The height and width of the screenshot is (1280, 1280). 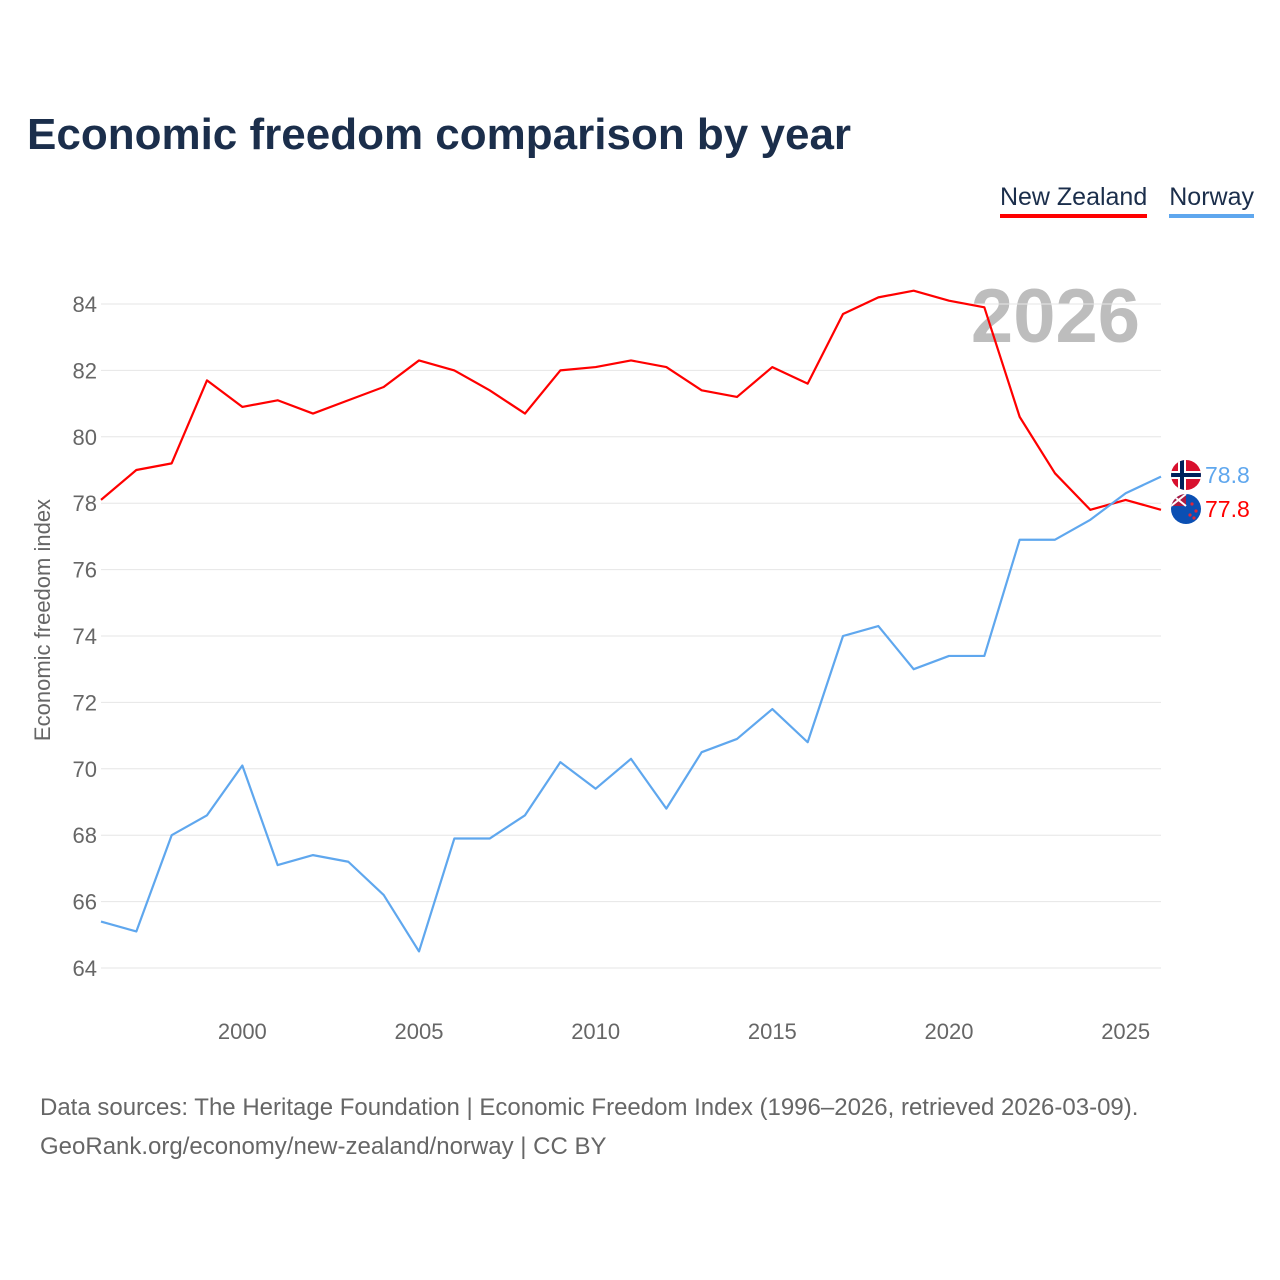 What do you see at coordinates (85, 702) in the screenshot?
I see `y-tick-label: 72` at bounding box center [85, 702].